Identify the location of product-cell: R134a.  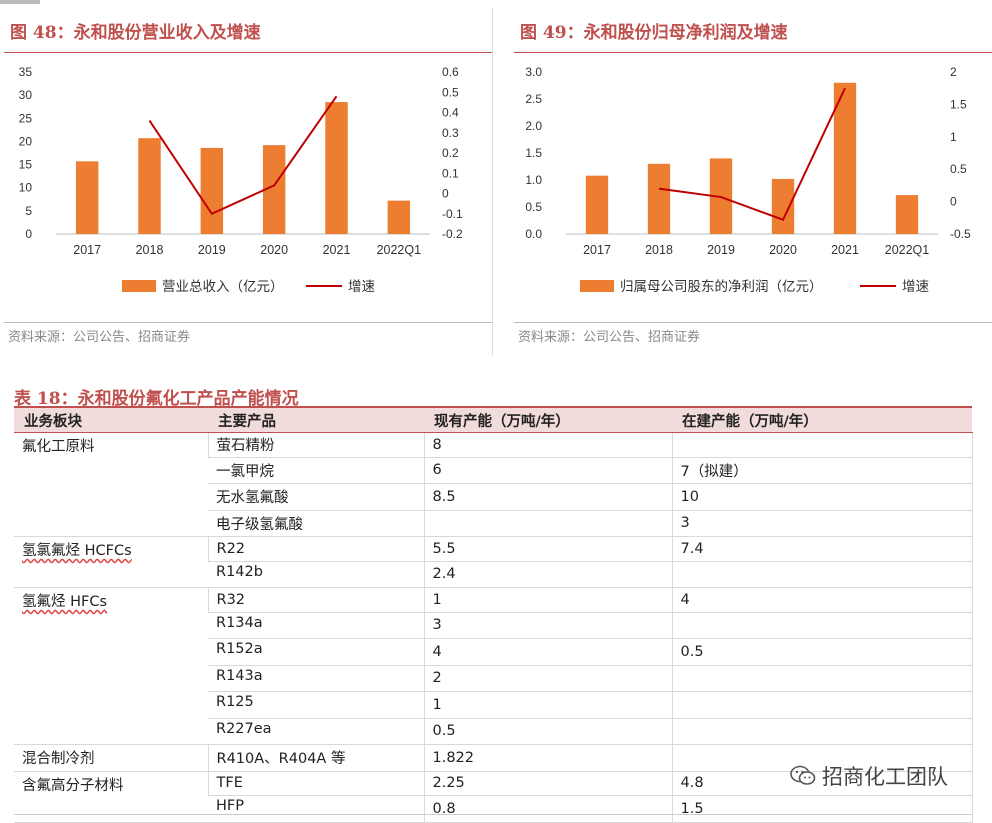
(316, 625).